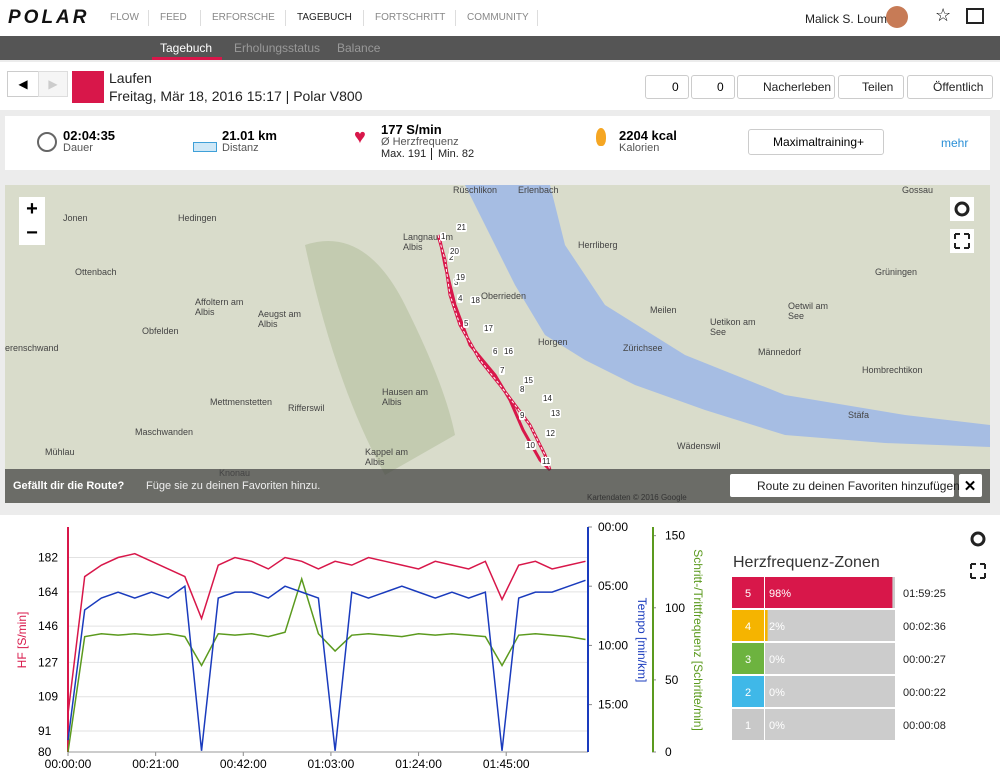 This screenshot has height=779, width=1000. I want to click on nav-item: TAGEBUCH, so click(324, 17).